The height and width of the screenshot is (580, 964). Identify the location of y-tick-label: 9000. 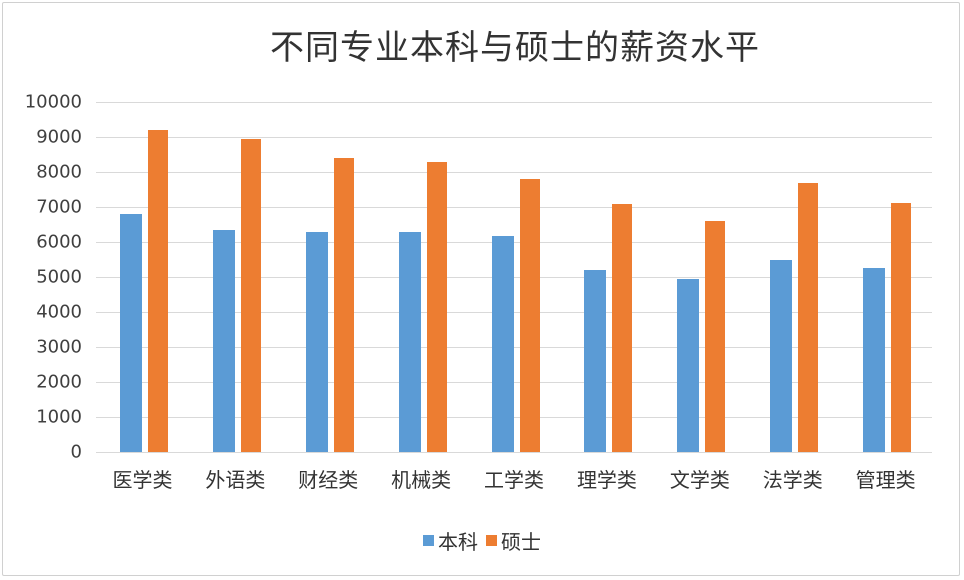
(59, 137).